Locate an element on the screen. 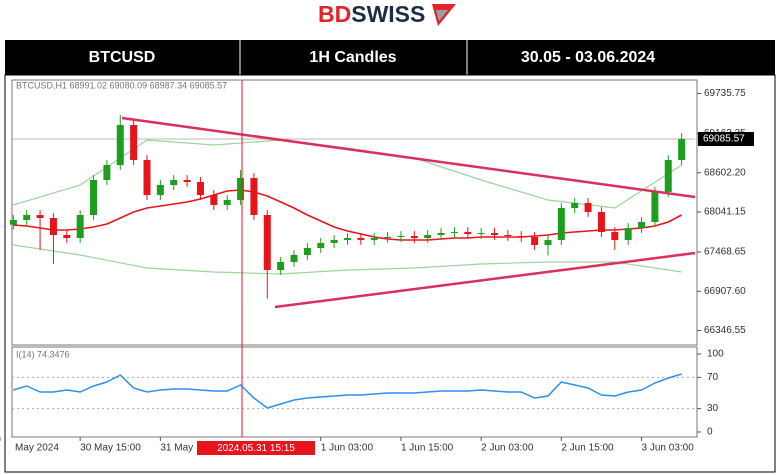 This screenshot has height=475, width=780. y-tick-label: 69735.75 is located at coordinates (725, 93).